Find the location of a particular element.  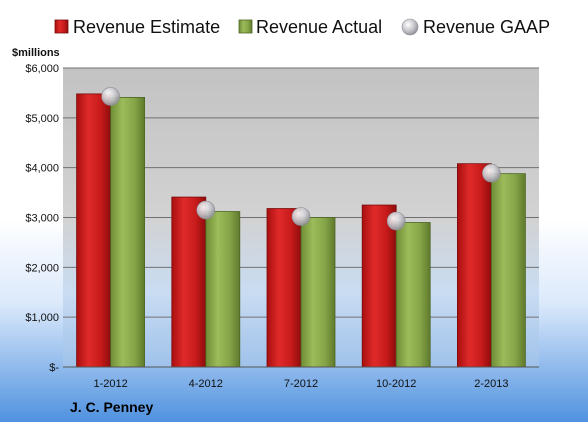

x-axis-tick-labels: 1-2012 4-2012 7-2012 10-2012 2-2013 is located at coordinates (300, 384).